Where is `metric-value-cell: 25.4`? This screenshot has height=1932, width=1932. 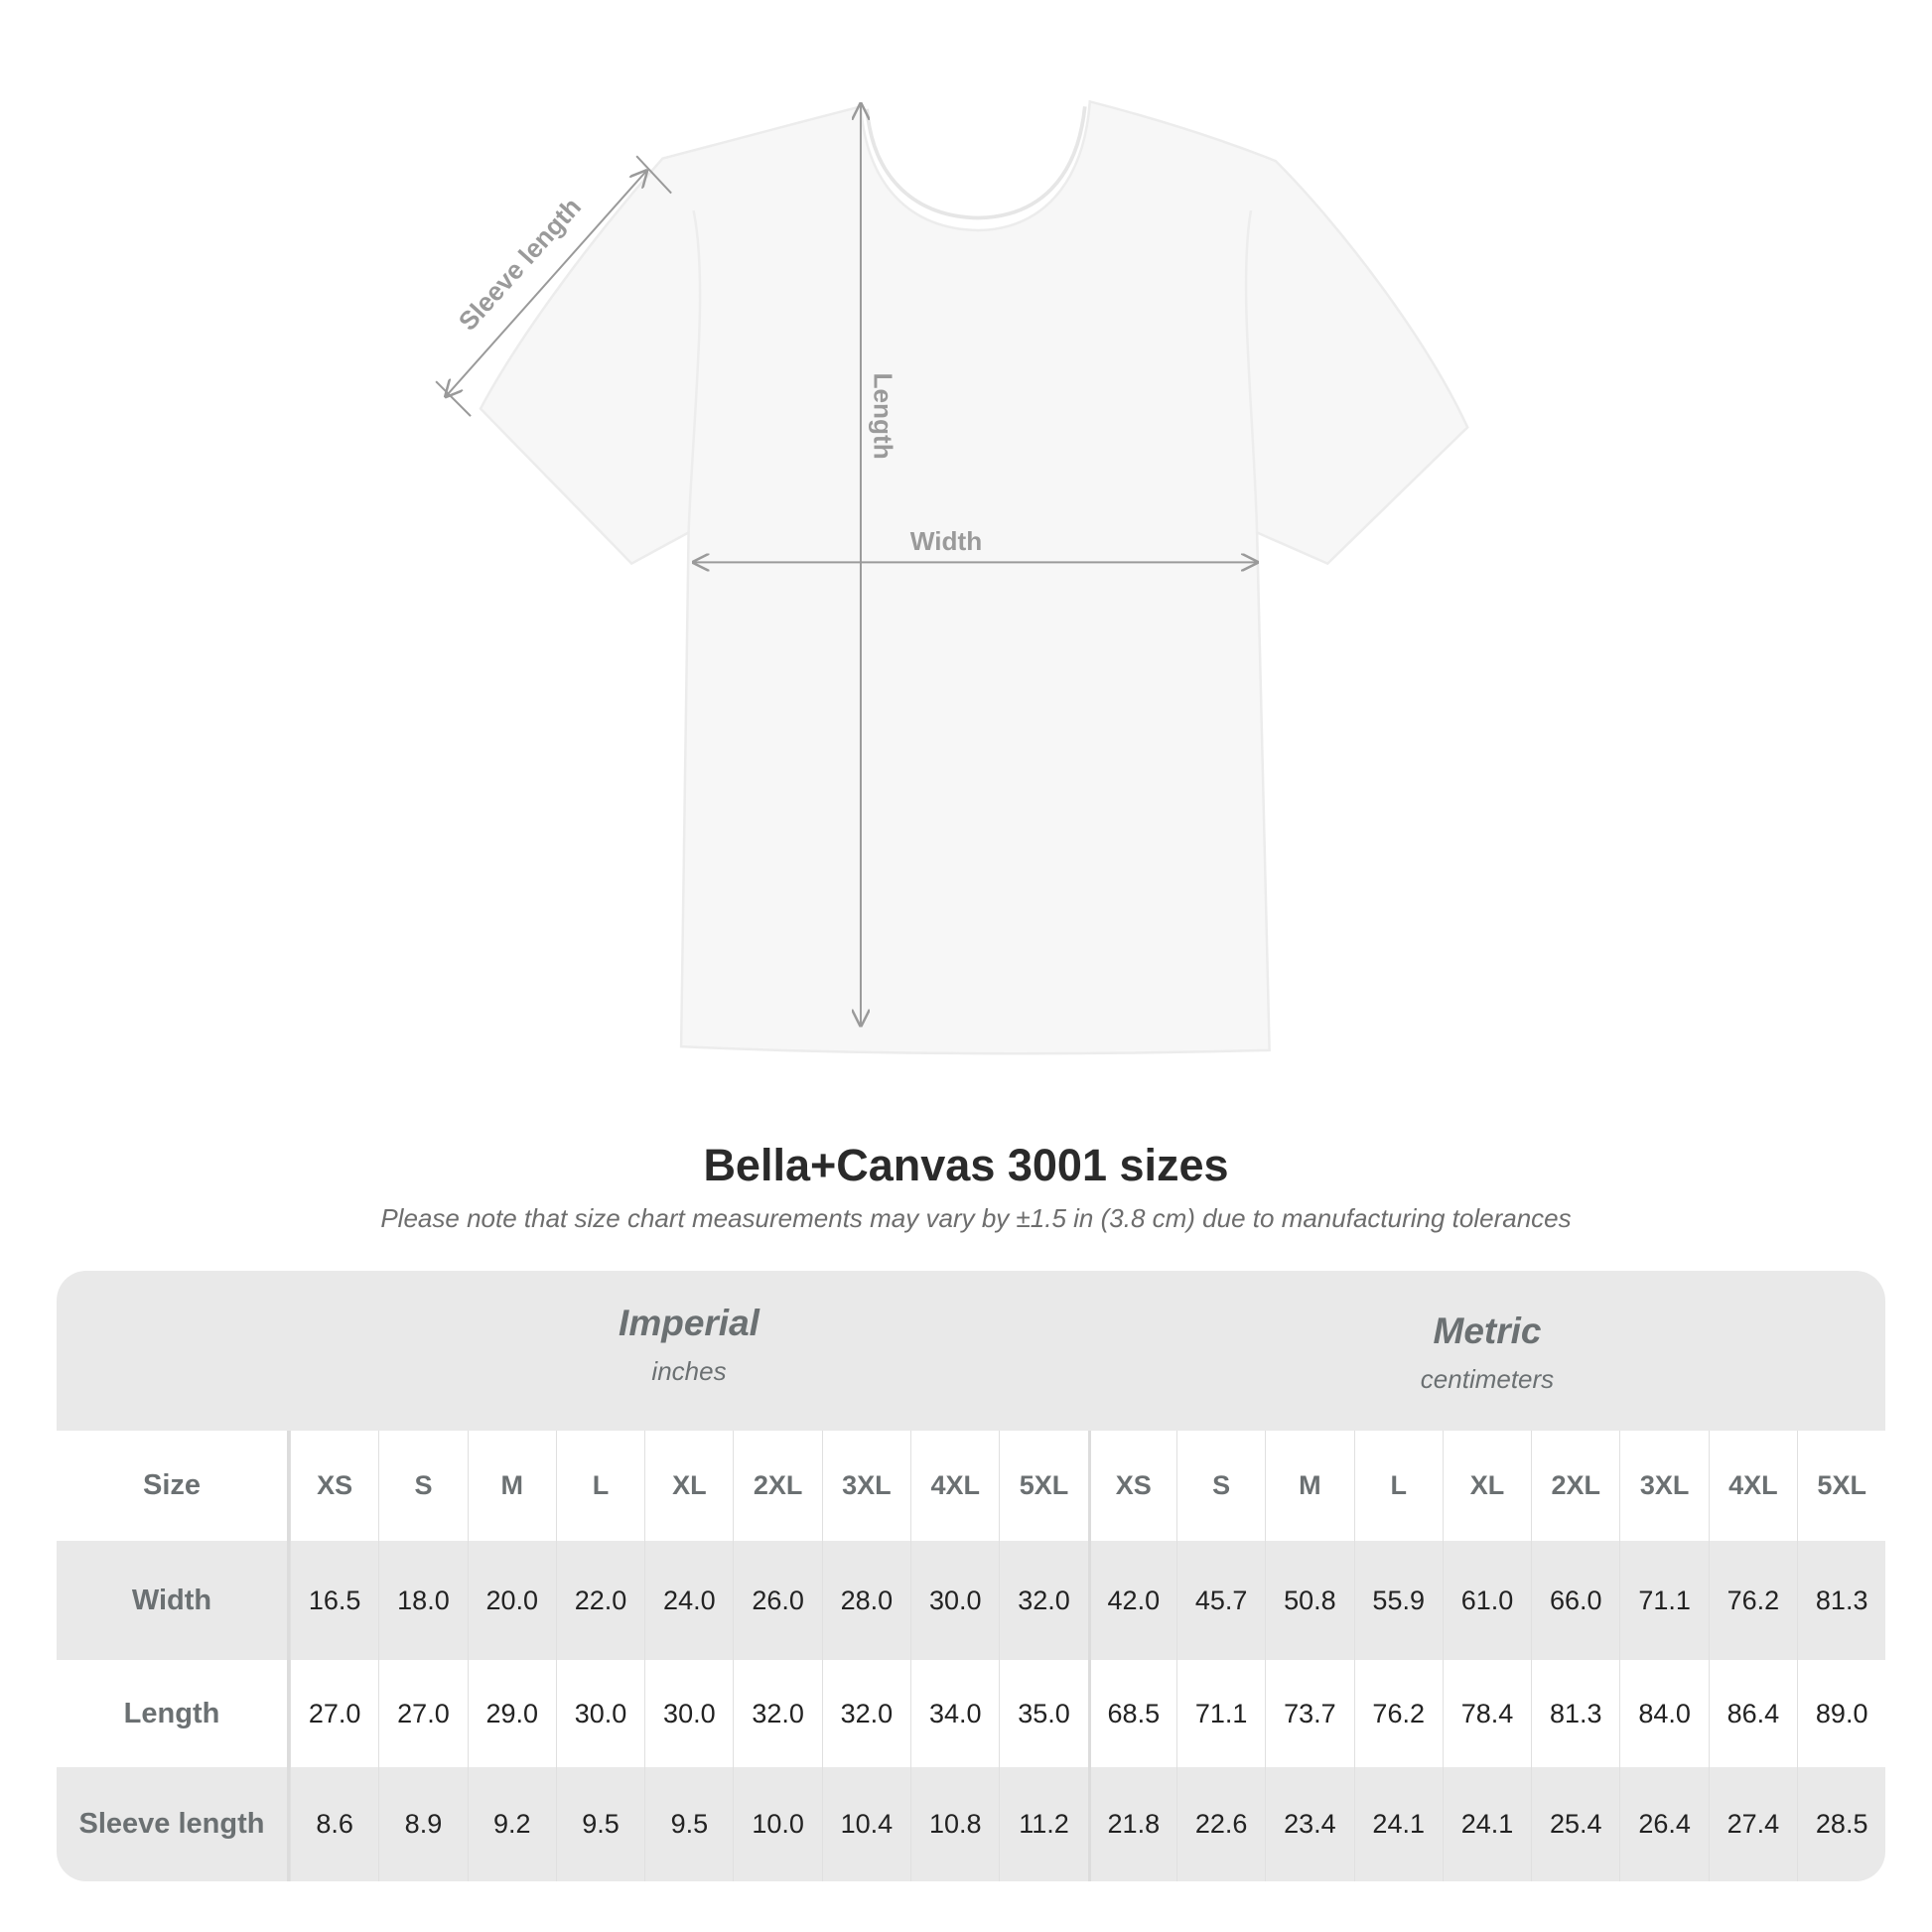
metric-value-cell: 25.4 is located at coordinates (1575, 1824).